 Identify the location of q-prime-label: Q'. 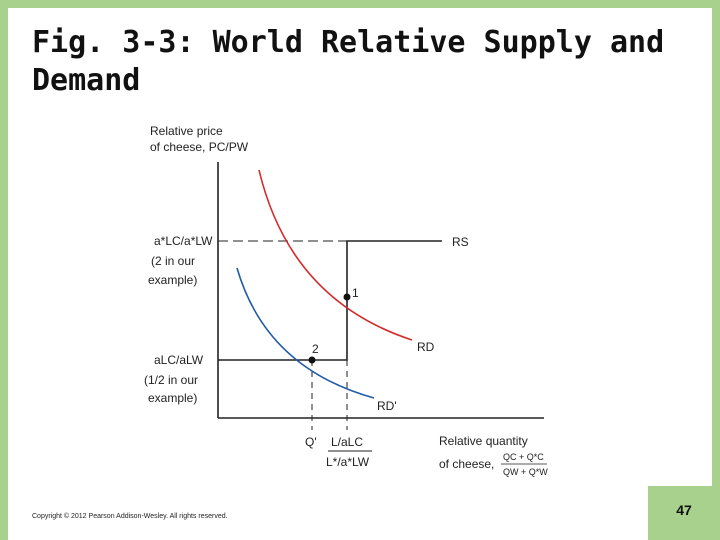
(311, 442).